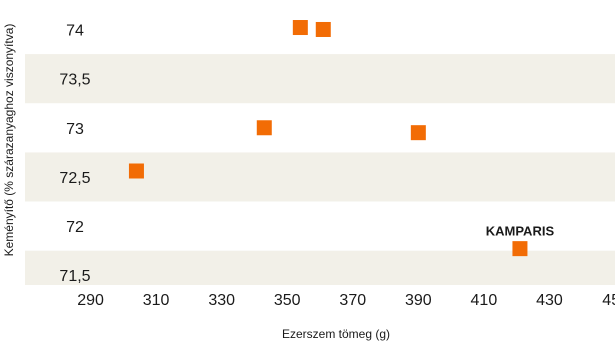 This screenshot has width=615, height=346. What do you see at coordinates (74, 80) in the screenshot?
I see `y-tick-label: 73,5` at bounding box center [74, 80].